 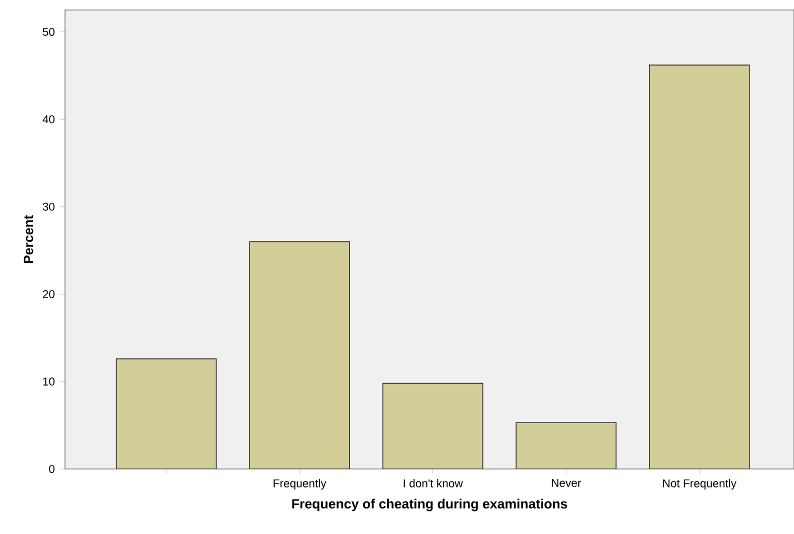 What do you see at coordinates (300, 484) in the screenshot?
I see `x-tick-label: Frequently` at bounding box center [300, 484].